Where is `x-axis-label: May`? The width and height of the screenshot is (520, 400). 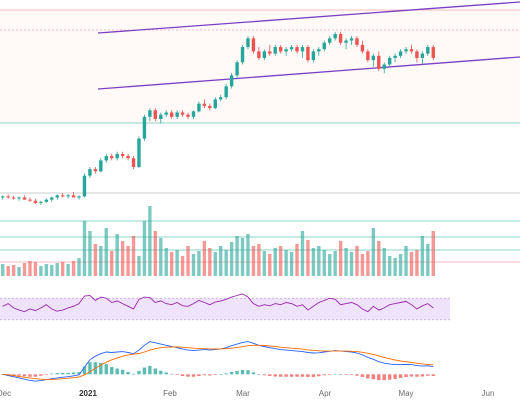
x-axis-label: May is located at coordinates (405, 393).